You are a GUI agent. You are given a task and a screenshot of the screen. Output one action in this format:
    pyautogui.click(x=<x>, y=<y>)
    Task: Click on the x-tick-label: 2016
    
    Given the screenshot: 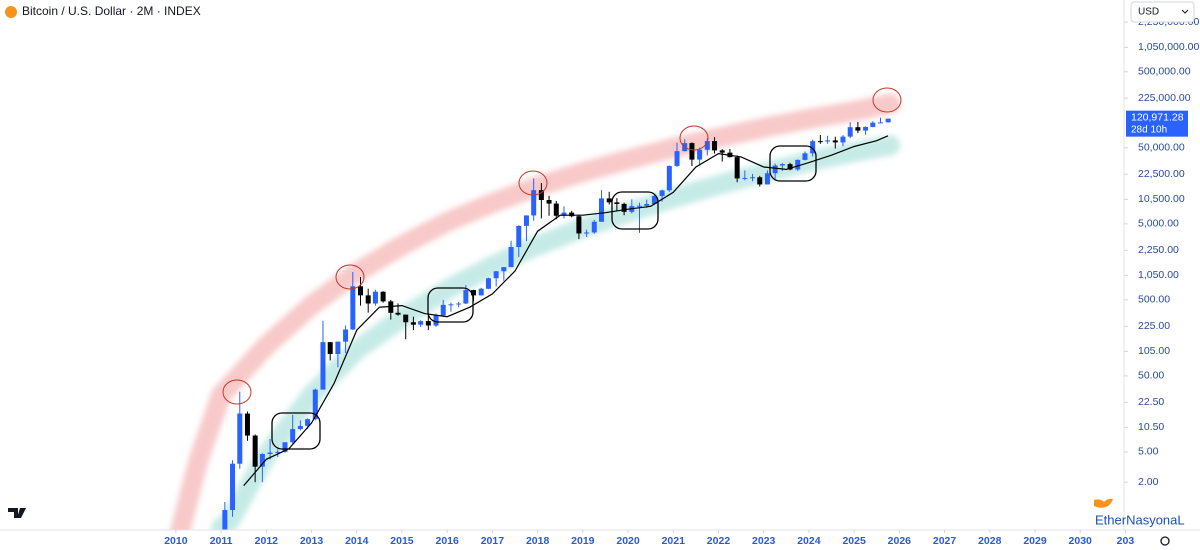 What is the action you would take?
    pyautogui.click(x=448, y=541)
    